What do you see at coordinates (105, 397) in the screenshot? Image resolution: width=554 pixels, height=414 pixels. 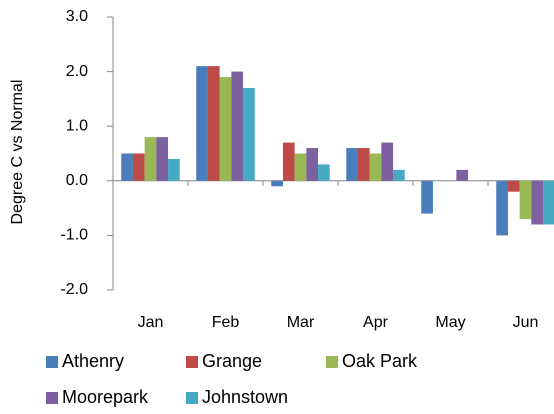 I see `legend-label: Moorepark` at bounding box center [105, 397].